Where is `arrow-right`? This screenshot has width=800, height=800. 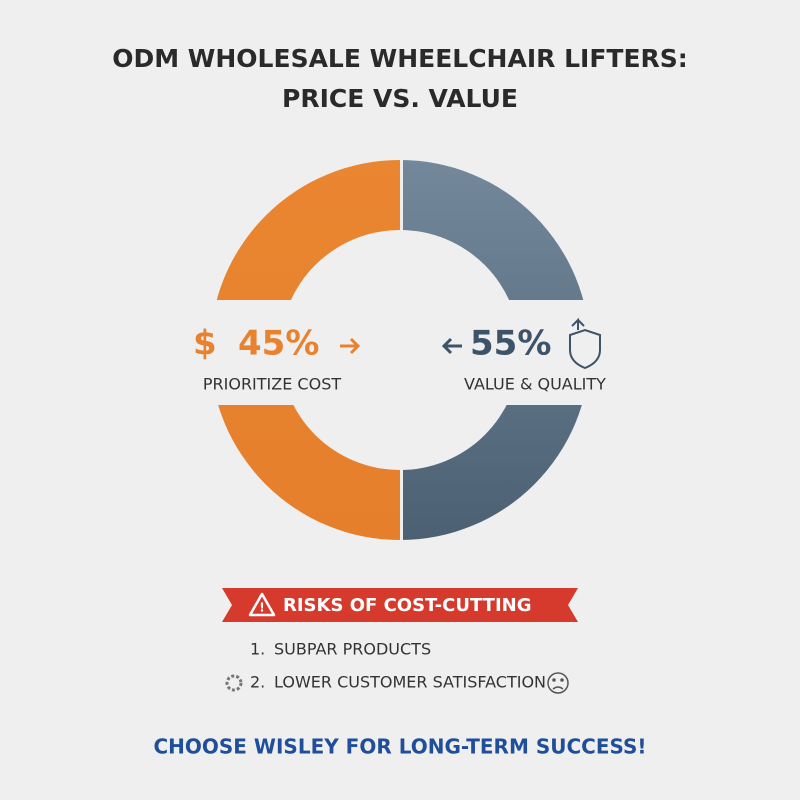 arrow-right is located at coordinates (350, 346).